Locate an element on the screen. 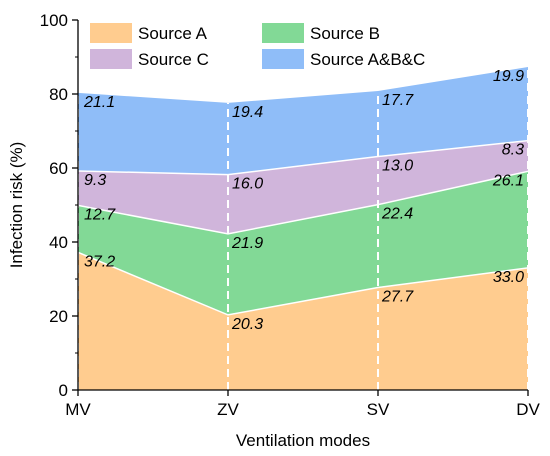  legend-swatch-source-a-b-c is located at coordinates (283, 59).